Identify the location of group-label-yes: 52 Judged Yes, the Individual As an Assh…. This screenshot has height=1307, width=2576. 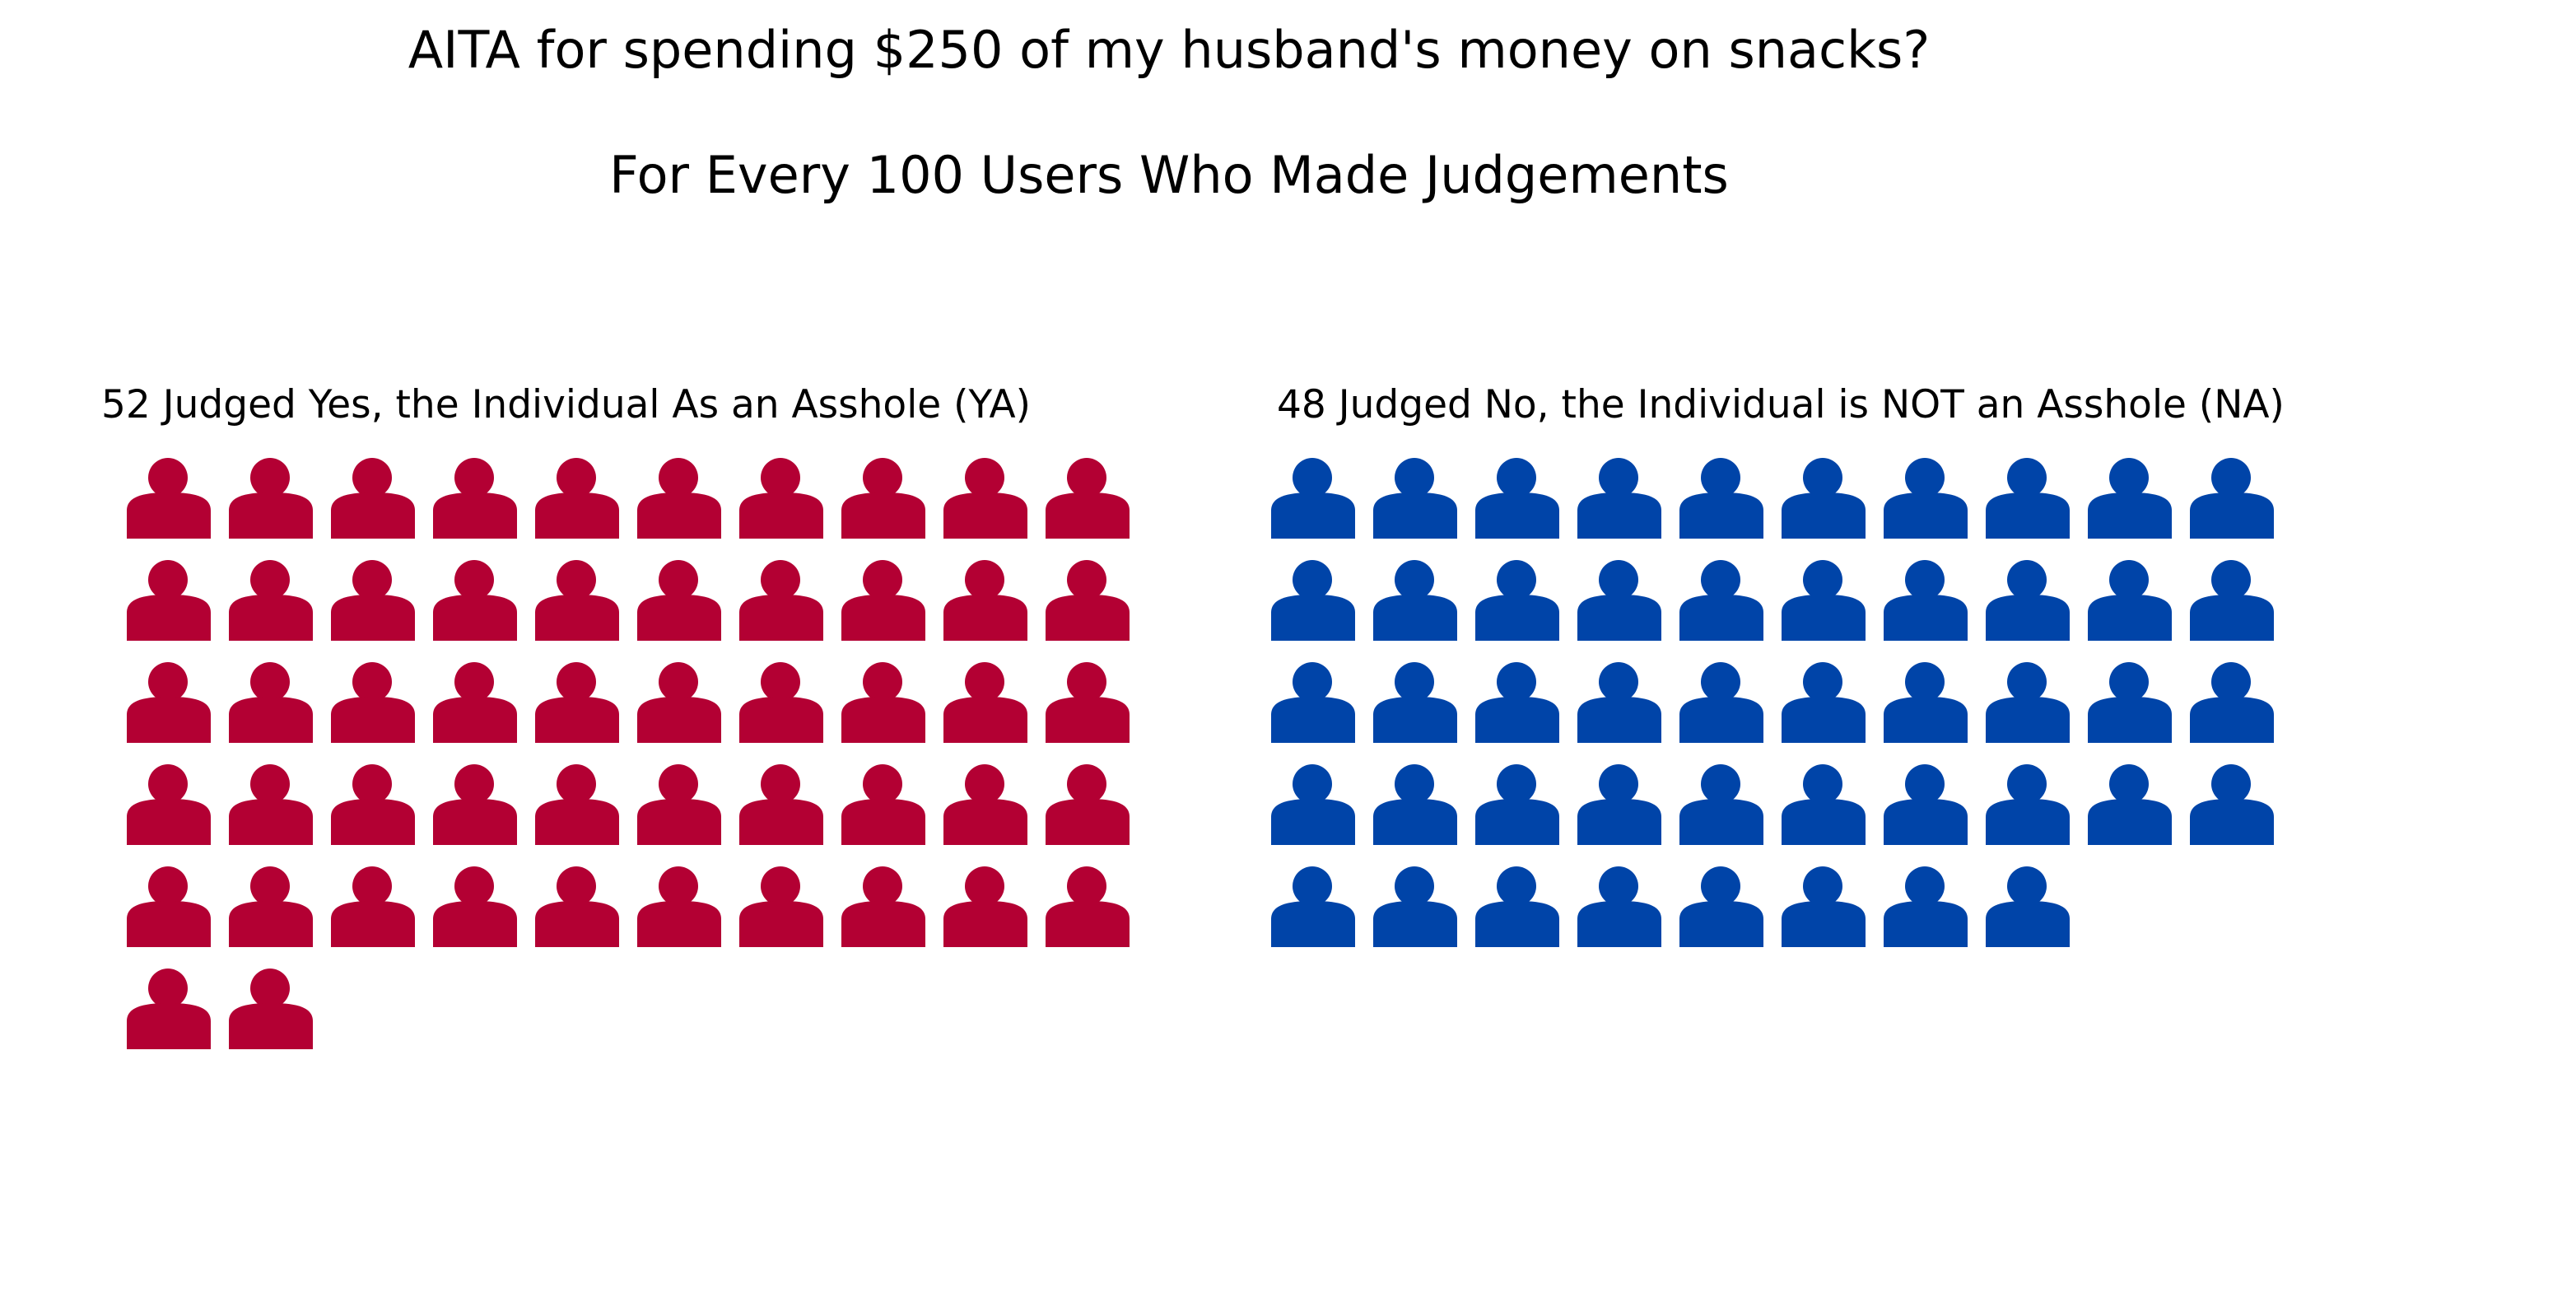
(566, 405).